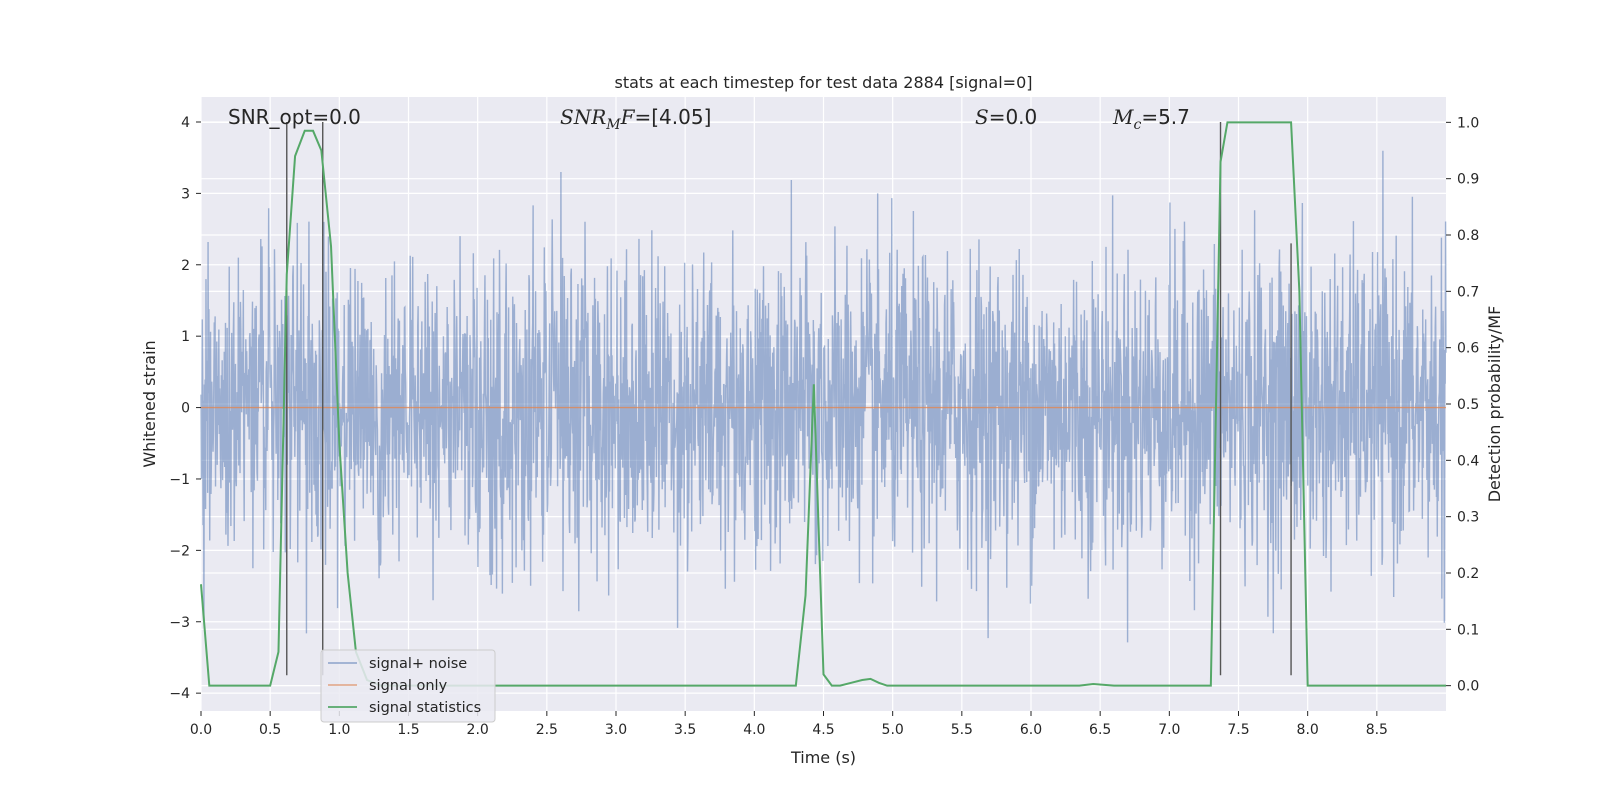 This screenshot has height=800, width=1600. Describe the element at coordinates (1377, 730) in the screenshot. I see `x-tick-label: 8.5` at that location.